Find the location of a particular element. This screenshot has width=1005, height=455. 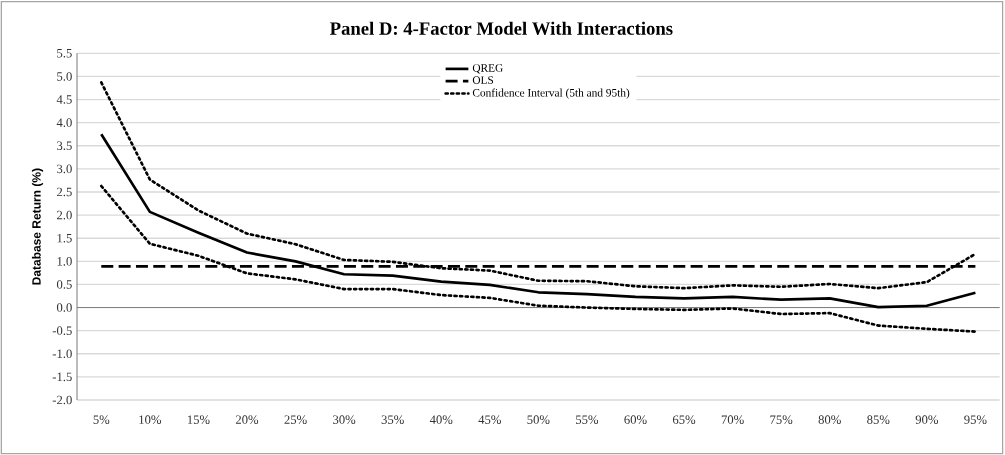

legend-label: Confidence Interval (5th and 95th) is located at coordinates (551, 93).